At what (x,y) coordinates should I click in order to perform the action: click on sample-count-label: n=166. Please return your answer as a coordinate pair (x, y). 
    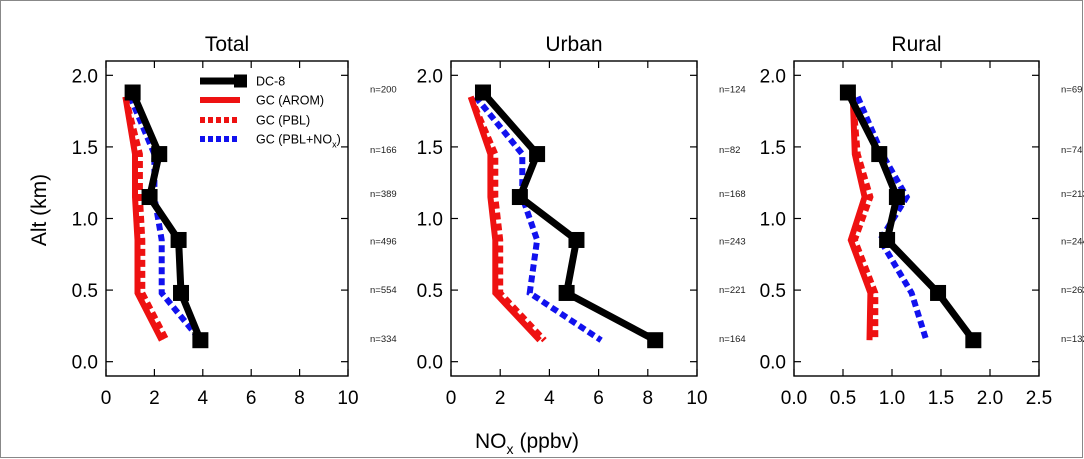
    Looking at the image, I should click on (383, 150).